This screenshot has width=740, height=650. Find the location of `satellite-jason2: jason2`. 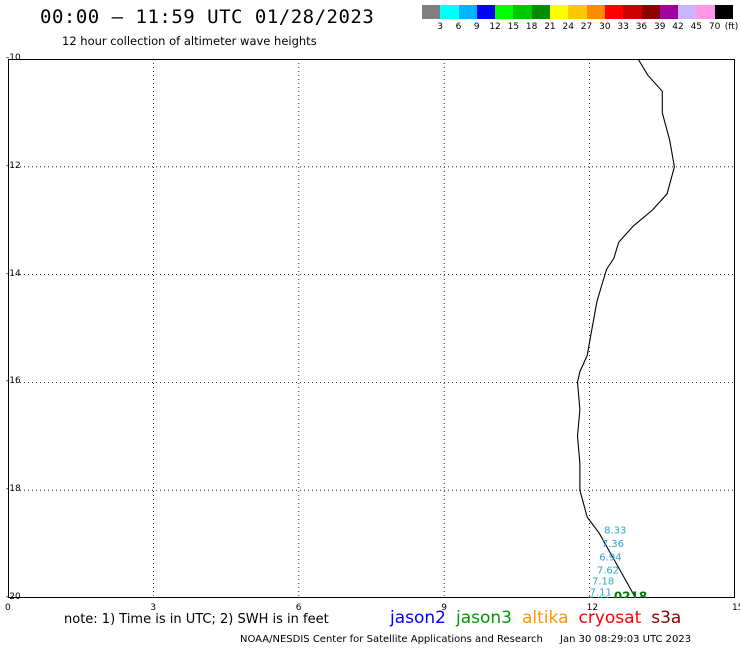

satellite-jason2: jason2 is located at coordinates (418, 618).